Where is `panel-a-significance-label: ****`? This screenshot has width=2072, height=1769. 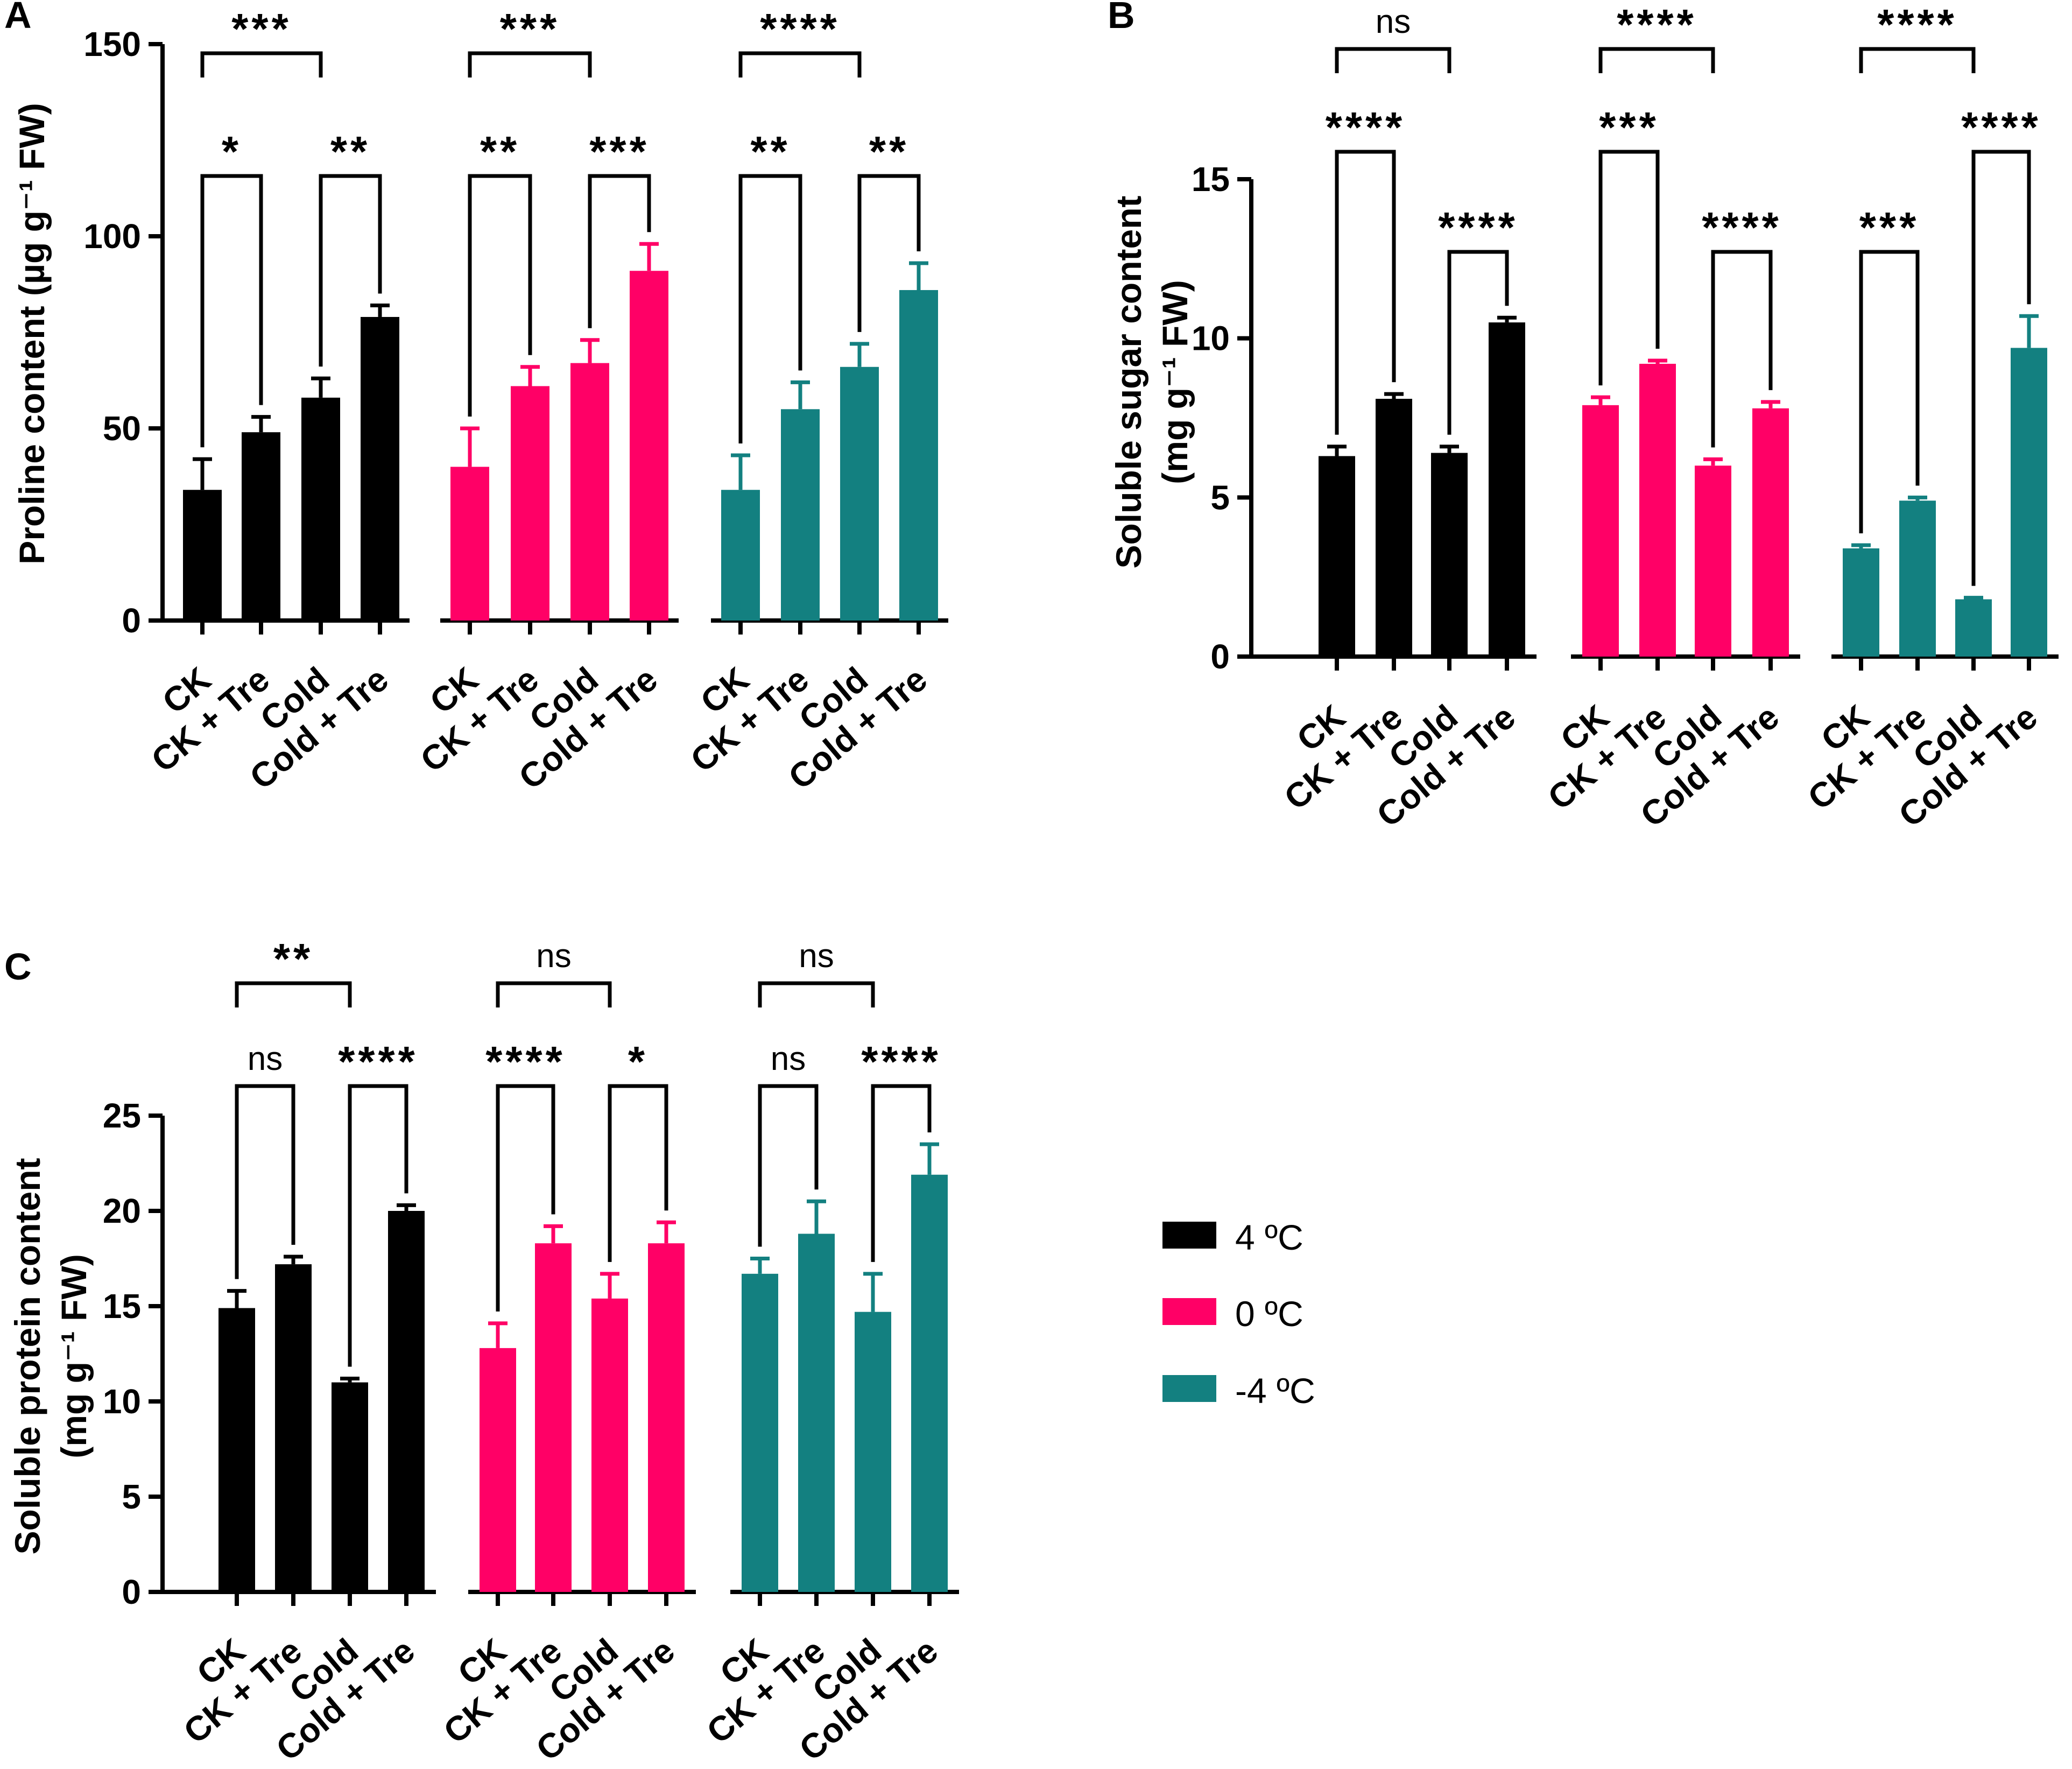 panel-a-significance-label: **** is located at coordinates (800, 29).